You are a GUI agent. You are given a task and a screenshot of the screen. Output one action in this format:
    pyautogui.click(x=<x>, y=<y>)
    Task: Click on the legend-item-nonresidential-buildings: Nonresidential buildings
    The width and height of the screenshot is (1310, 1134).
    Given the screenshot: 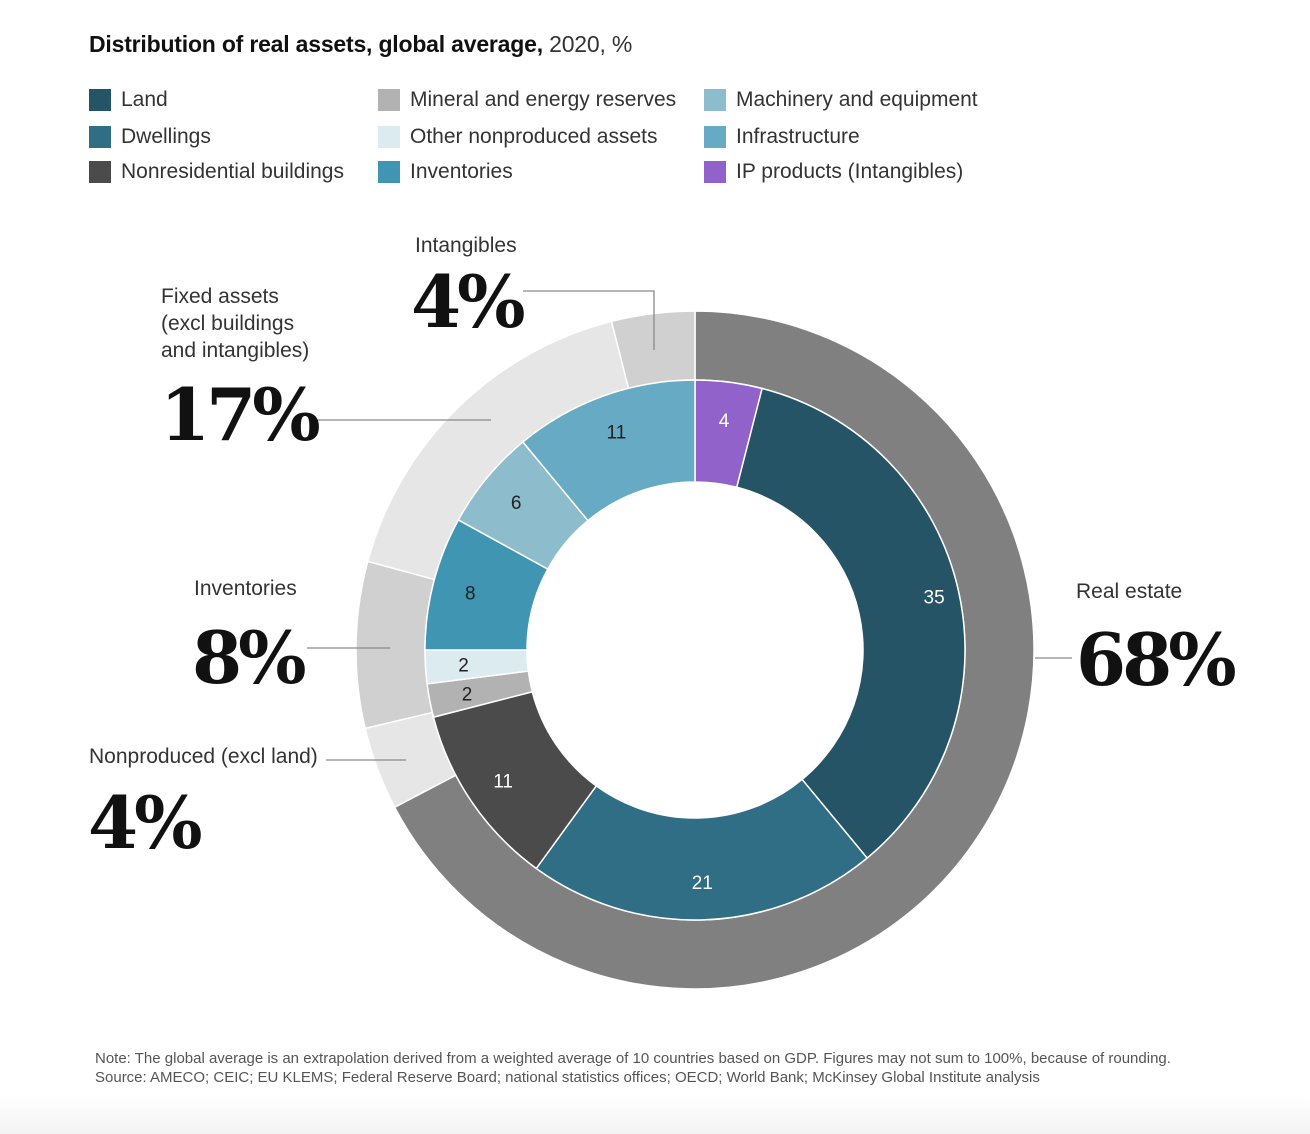 What is the action you would take?
    pyautogui.click(x=216, y=172)
    